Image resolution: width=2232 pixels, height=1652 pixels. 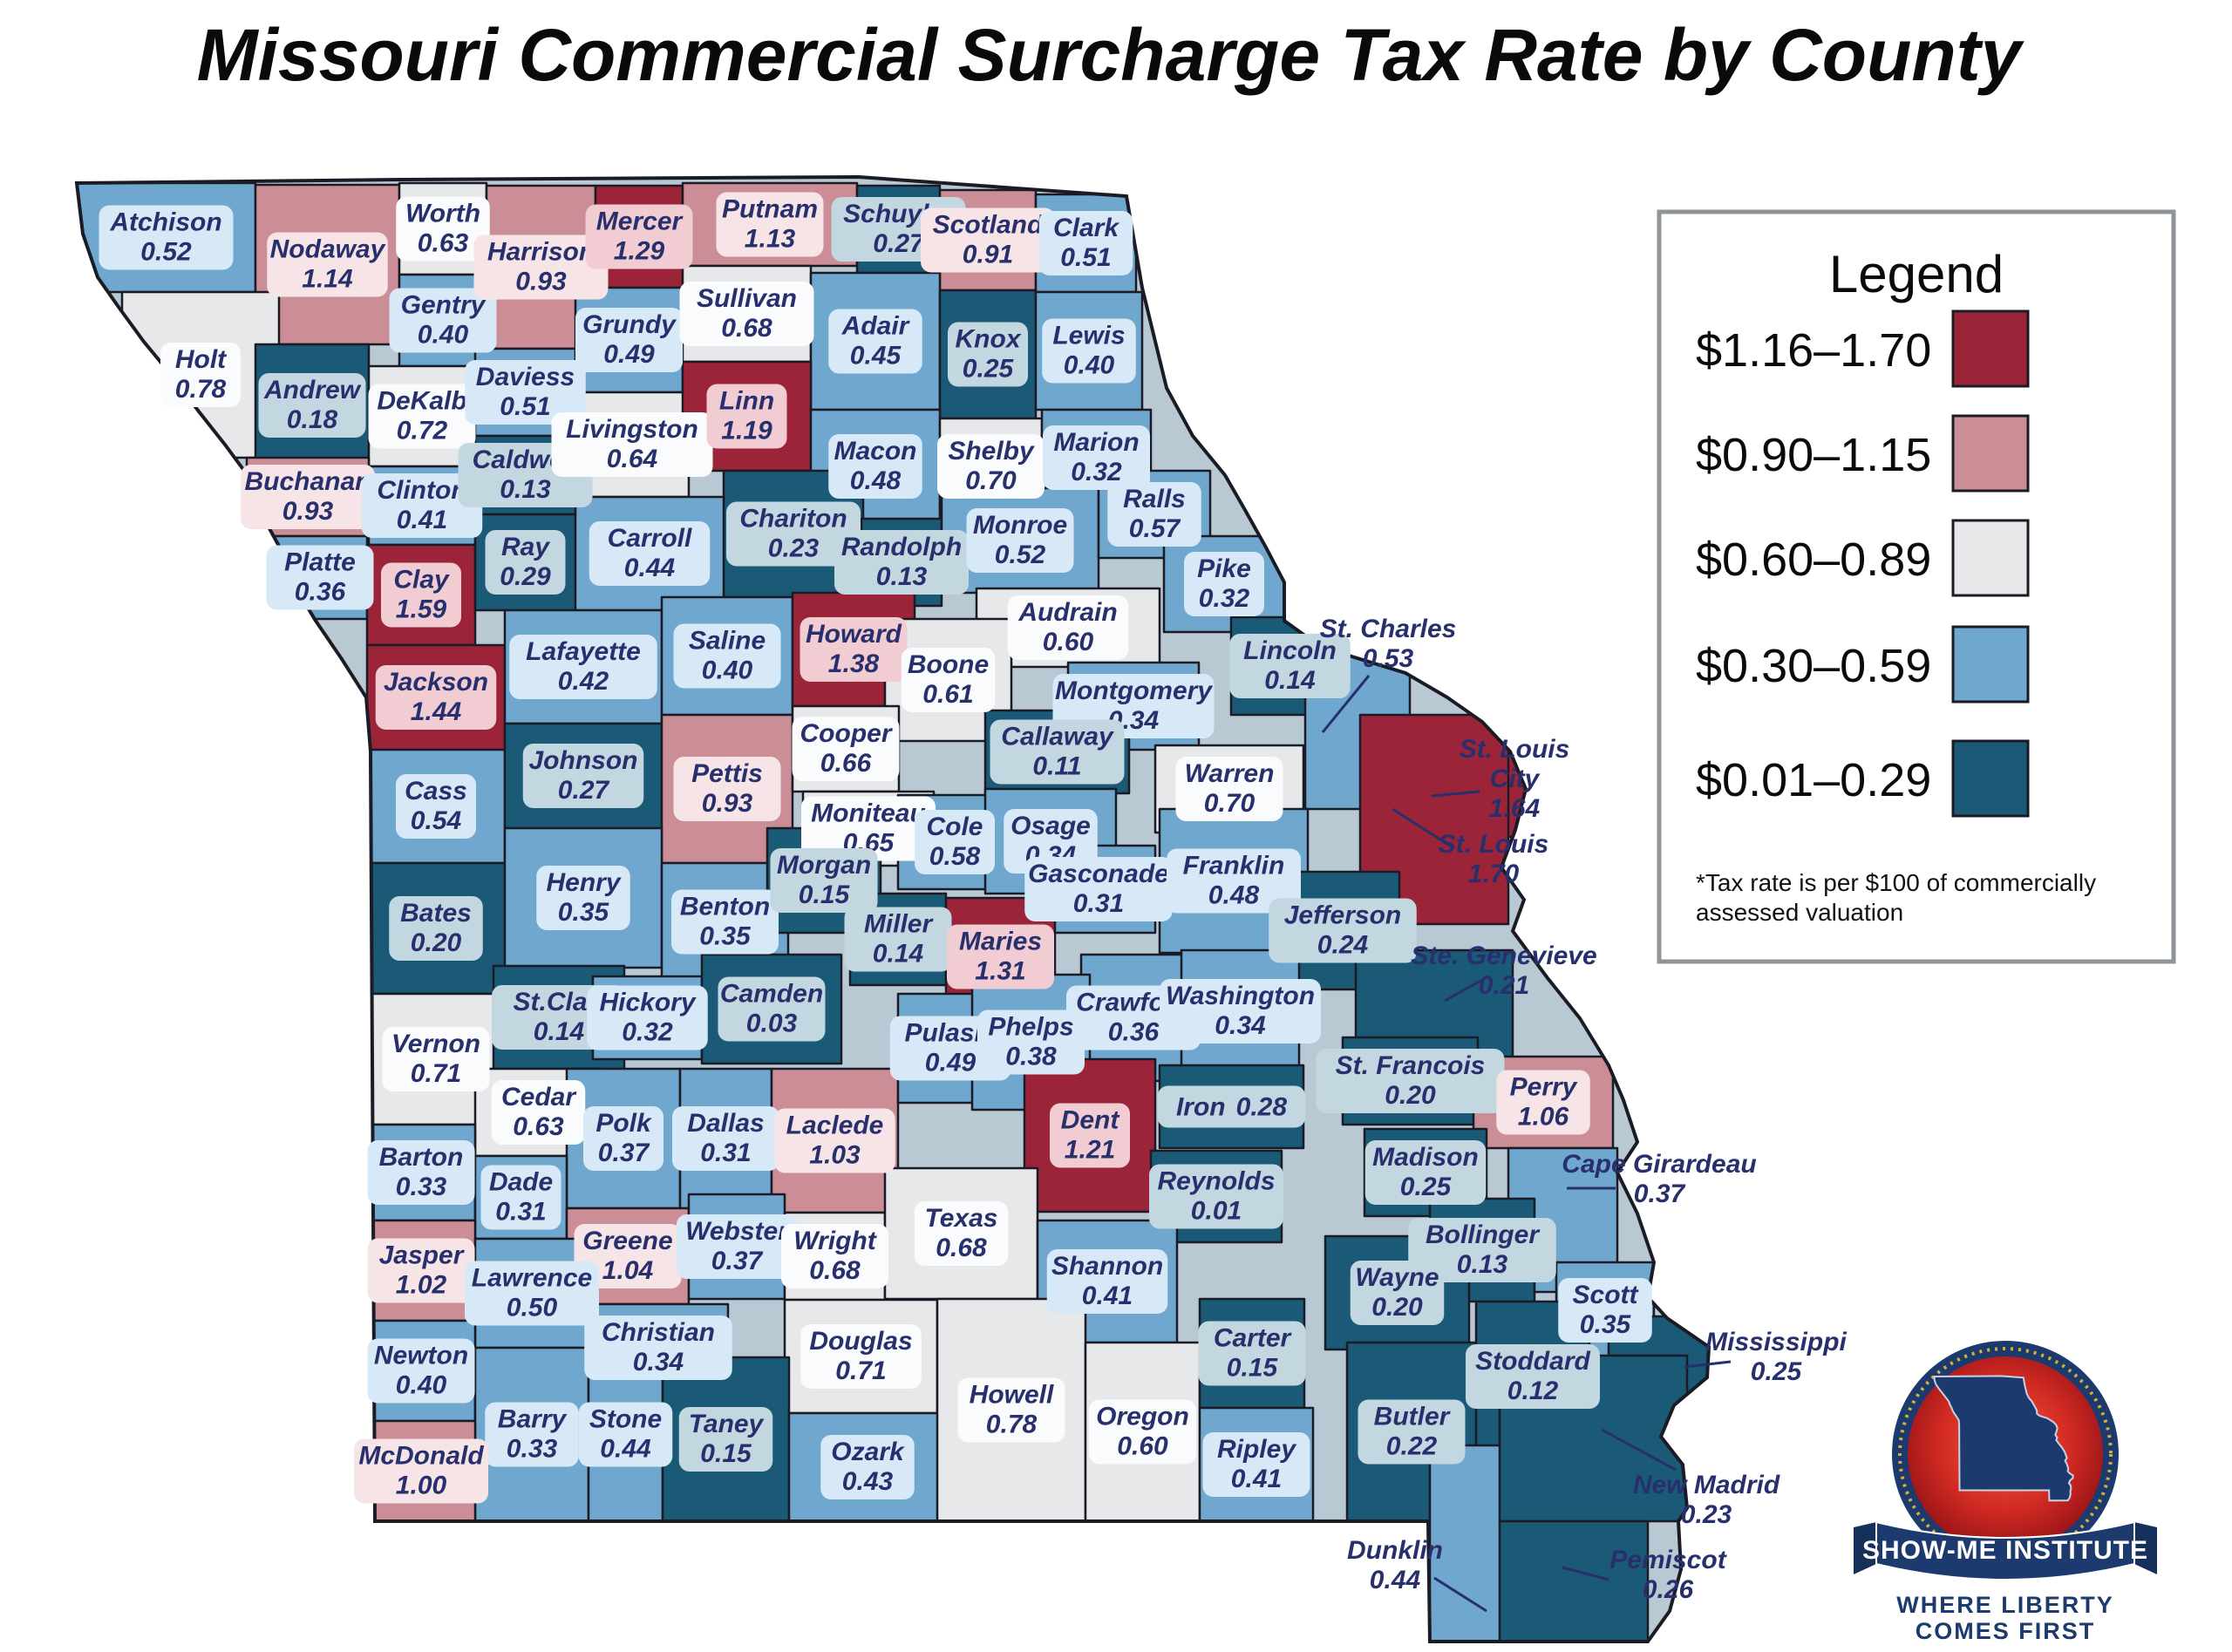 I want to click on label-value-caldwell: 0.13, so click(x=525, y=489).